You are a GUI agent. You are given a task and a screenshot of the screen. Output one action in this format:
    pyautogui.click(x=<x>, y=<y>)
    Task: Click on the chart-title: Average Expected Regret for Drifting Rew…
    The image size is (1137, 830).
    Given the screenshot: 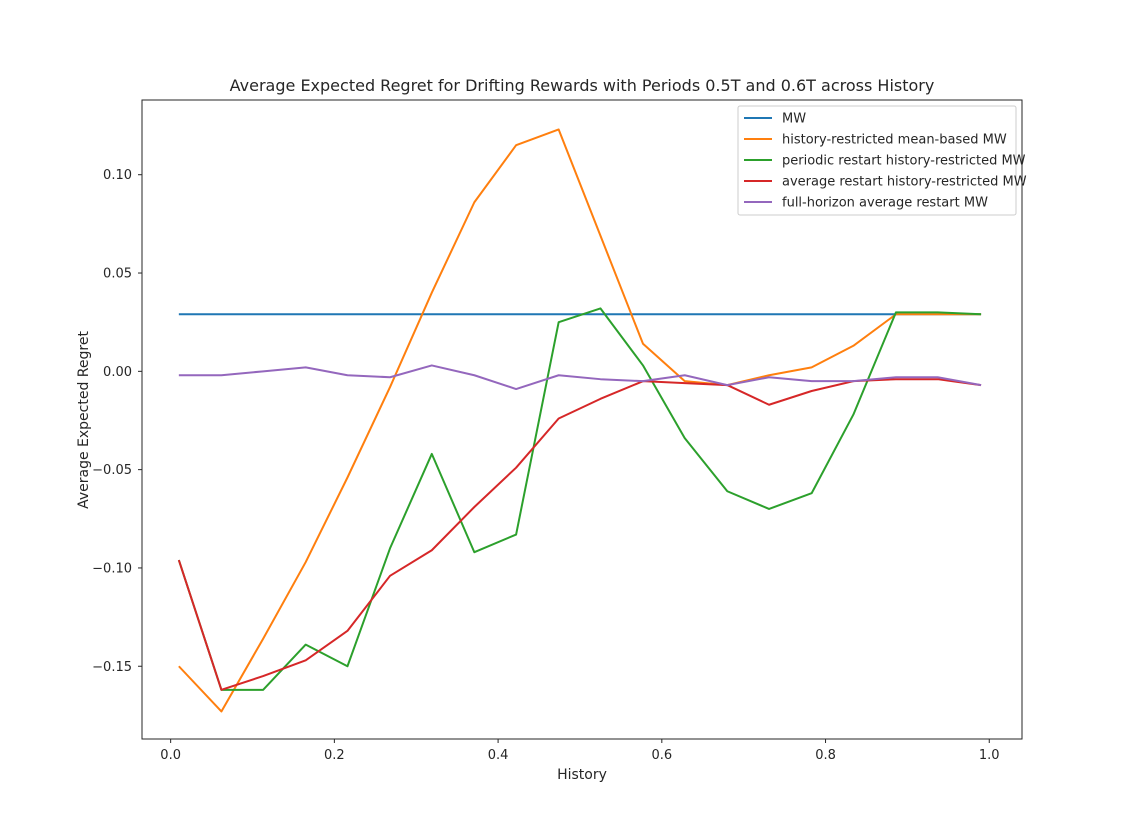 What is the action you would take?
    pyautogui.click(x=582, y=85)
    